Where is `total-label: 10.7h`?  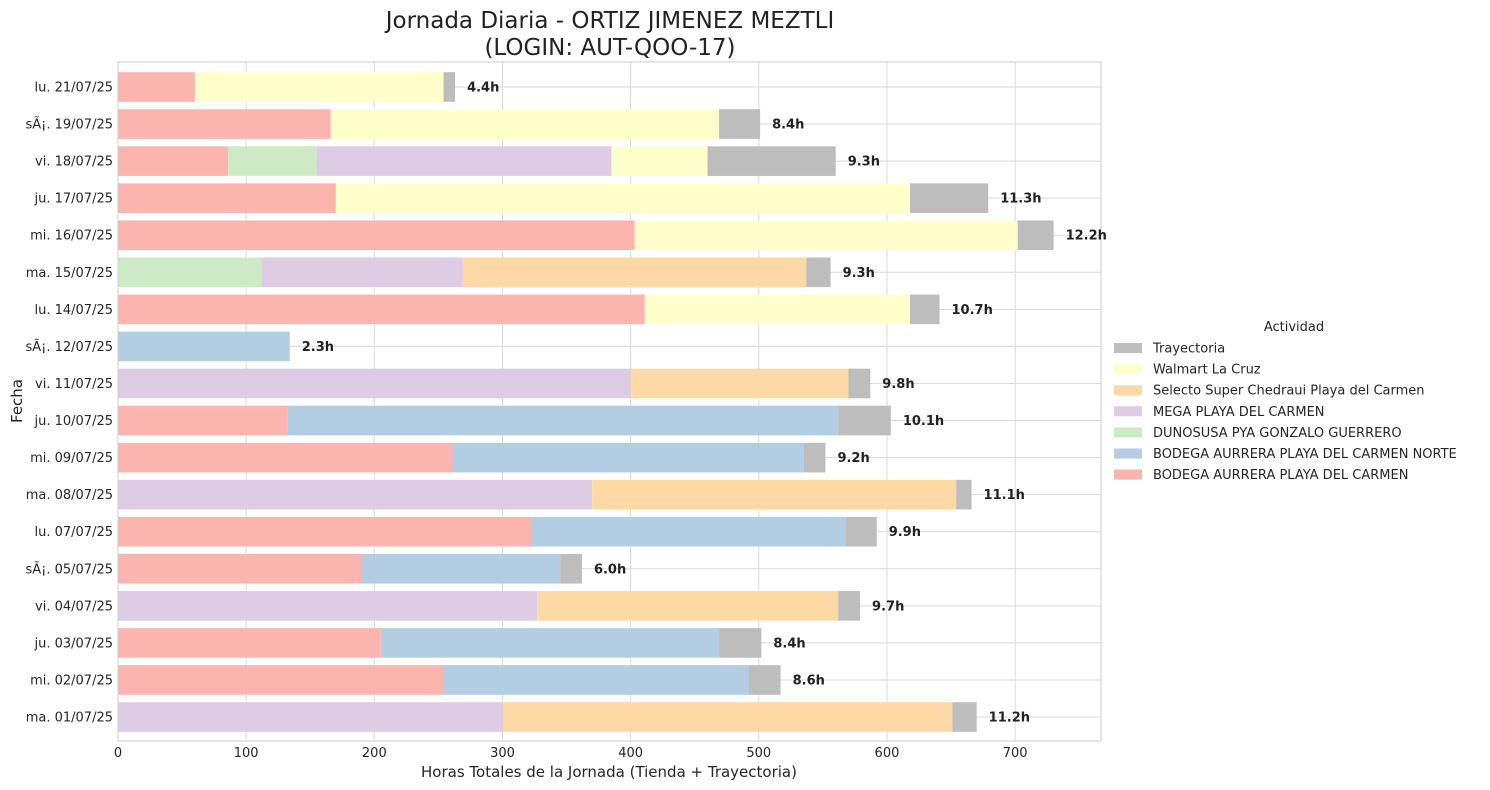 total-label: 10.7h is located at coordinates (972, 310).